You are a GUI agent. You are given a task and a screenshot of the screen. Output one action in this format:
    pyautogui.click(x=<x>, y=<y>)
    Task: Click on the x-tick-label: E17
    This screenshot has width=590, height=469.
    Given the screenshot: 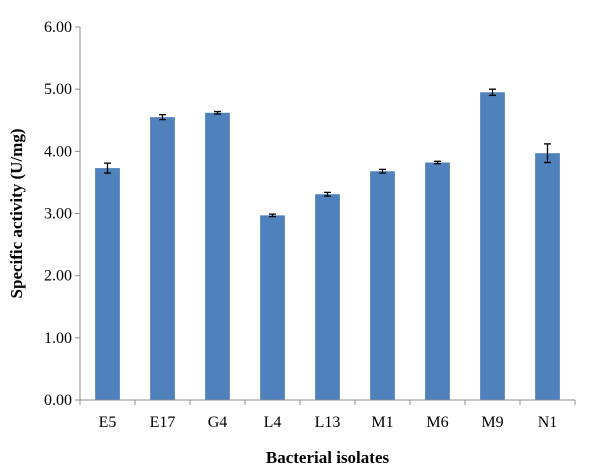 What is the action you would take?
    pyautogui.click(x=163, y=422)
    